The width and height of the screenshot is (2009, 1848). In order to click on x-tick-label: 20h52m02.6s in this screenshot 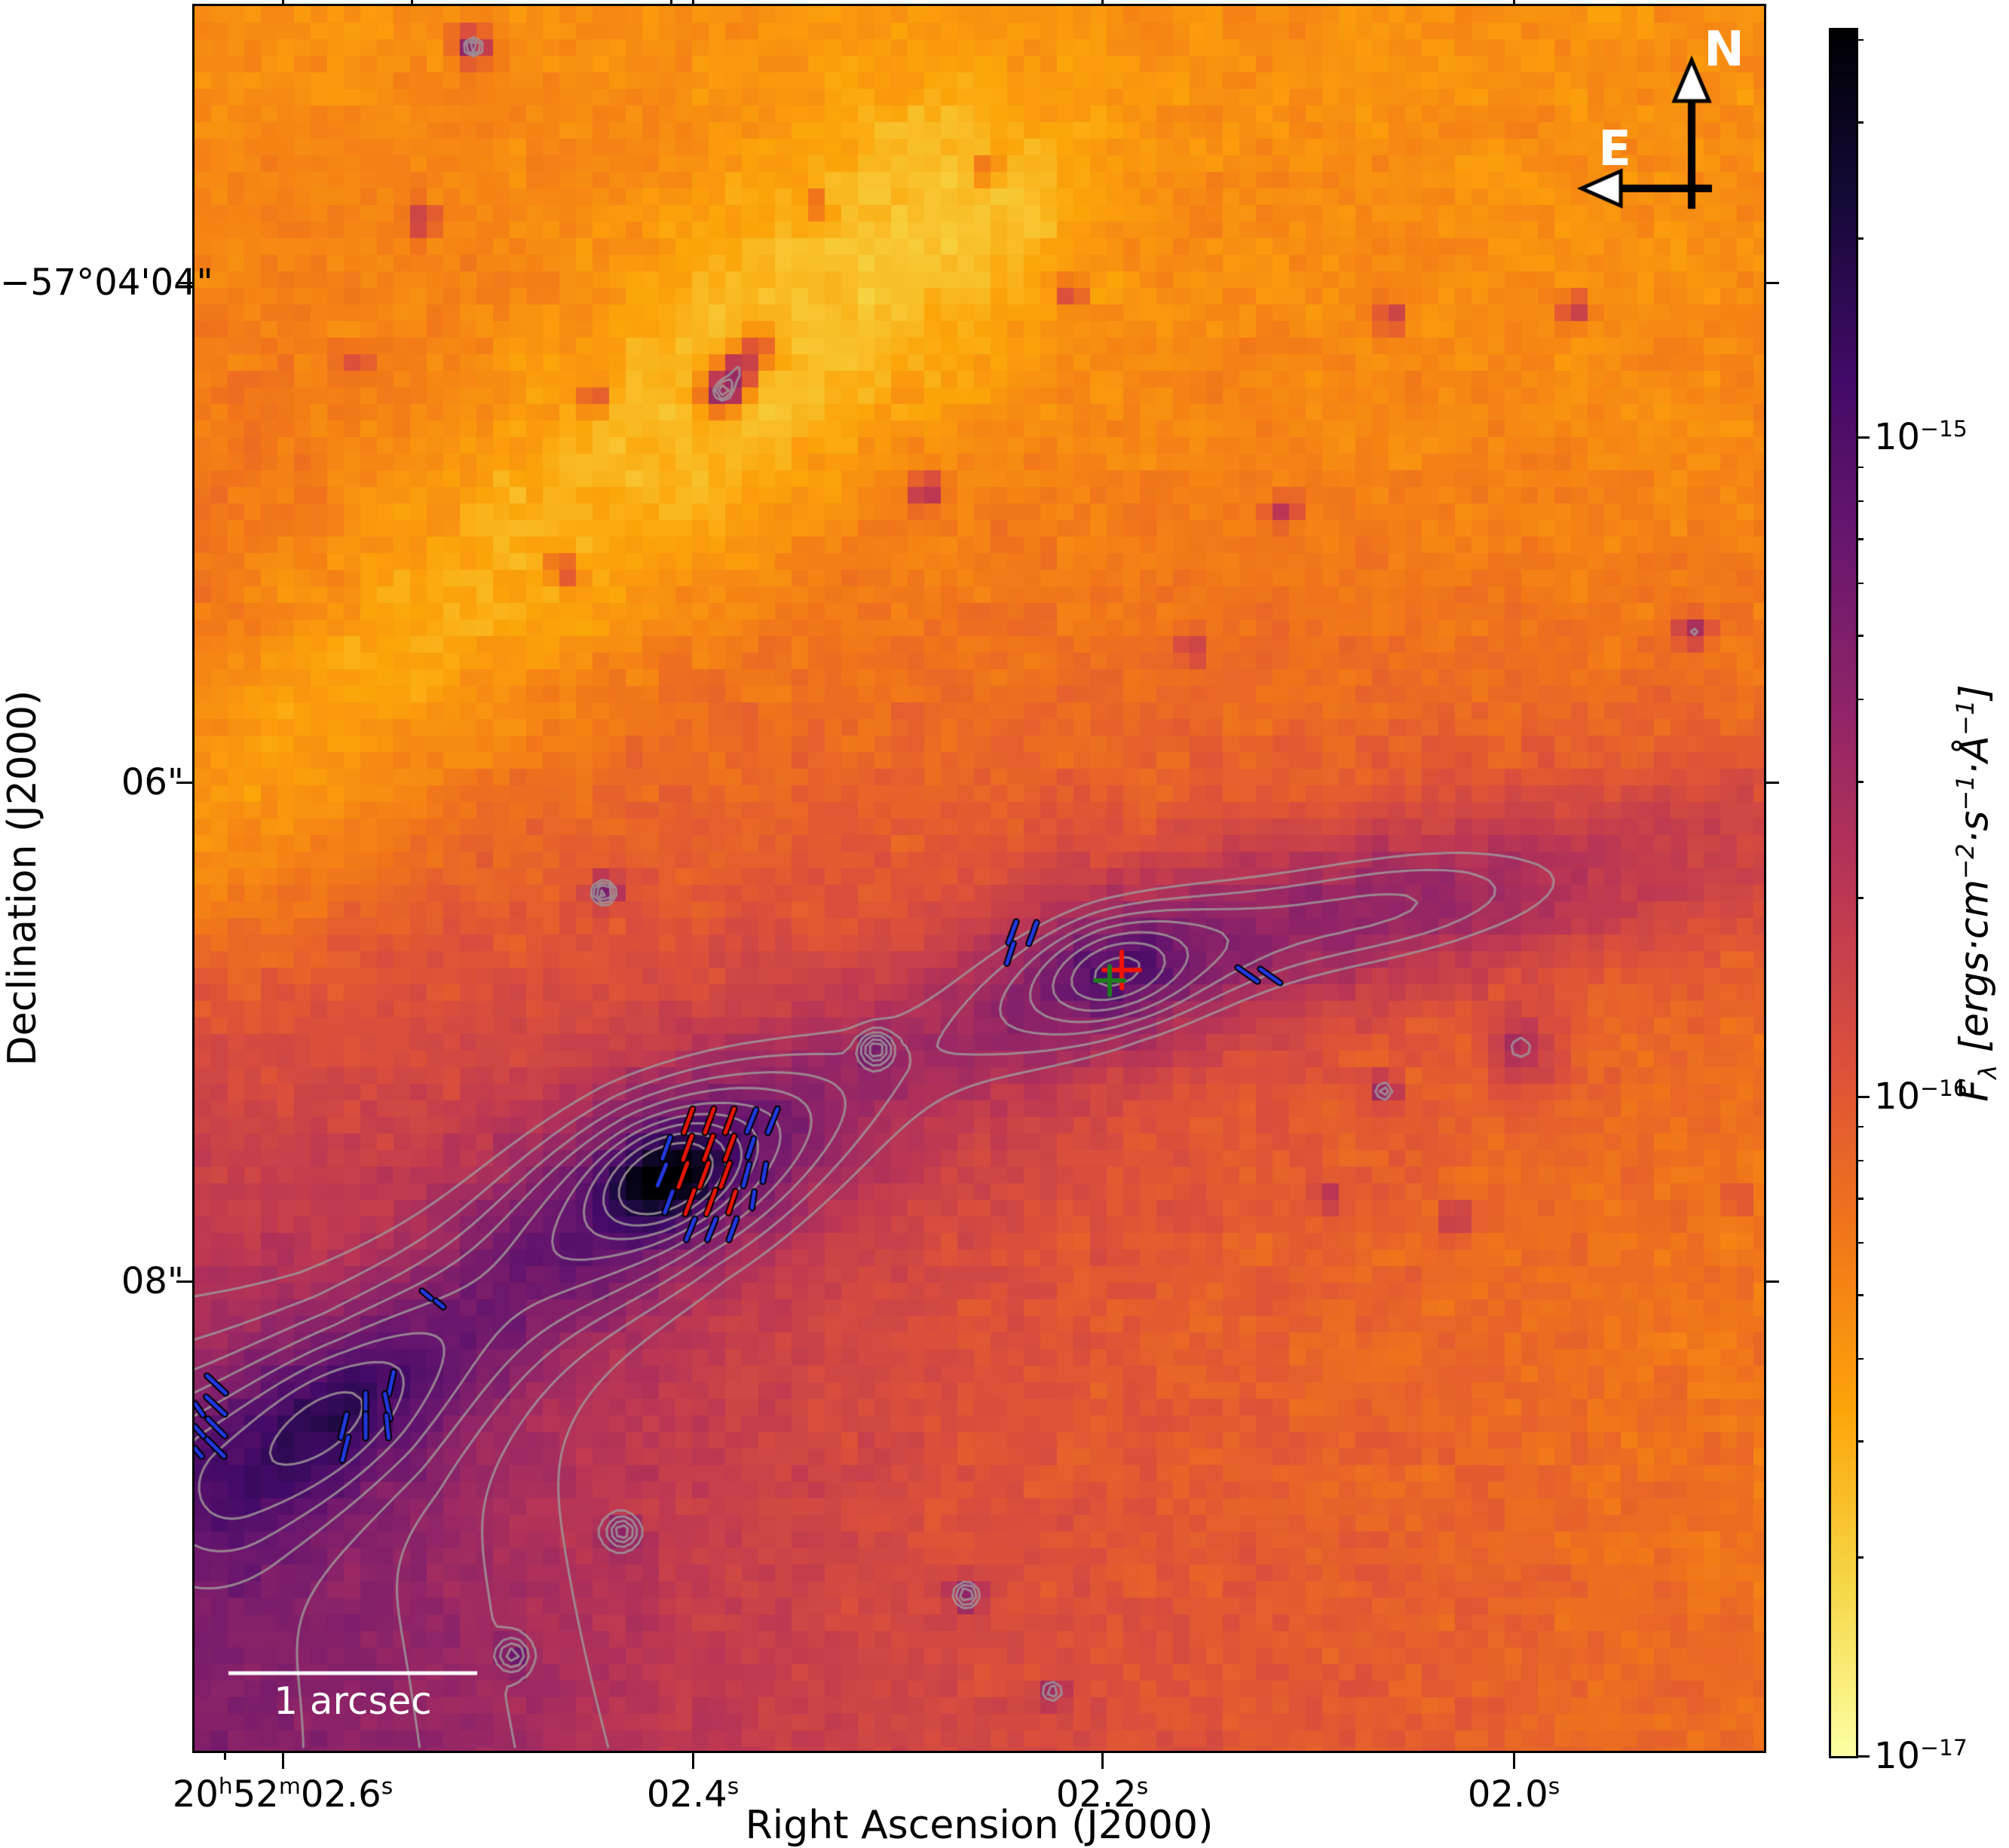, I will do `click(283, 1794)`.